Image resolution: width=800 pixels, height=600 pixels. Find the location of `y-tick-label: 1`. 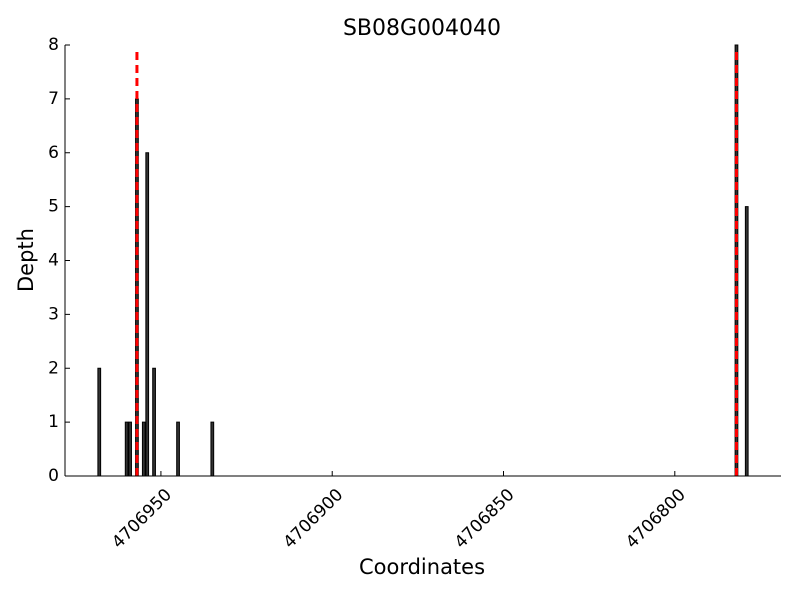

y-tick-label: 1 is located at coordinates (53, 422).